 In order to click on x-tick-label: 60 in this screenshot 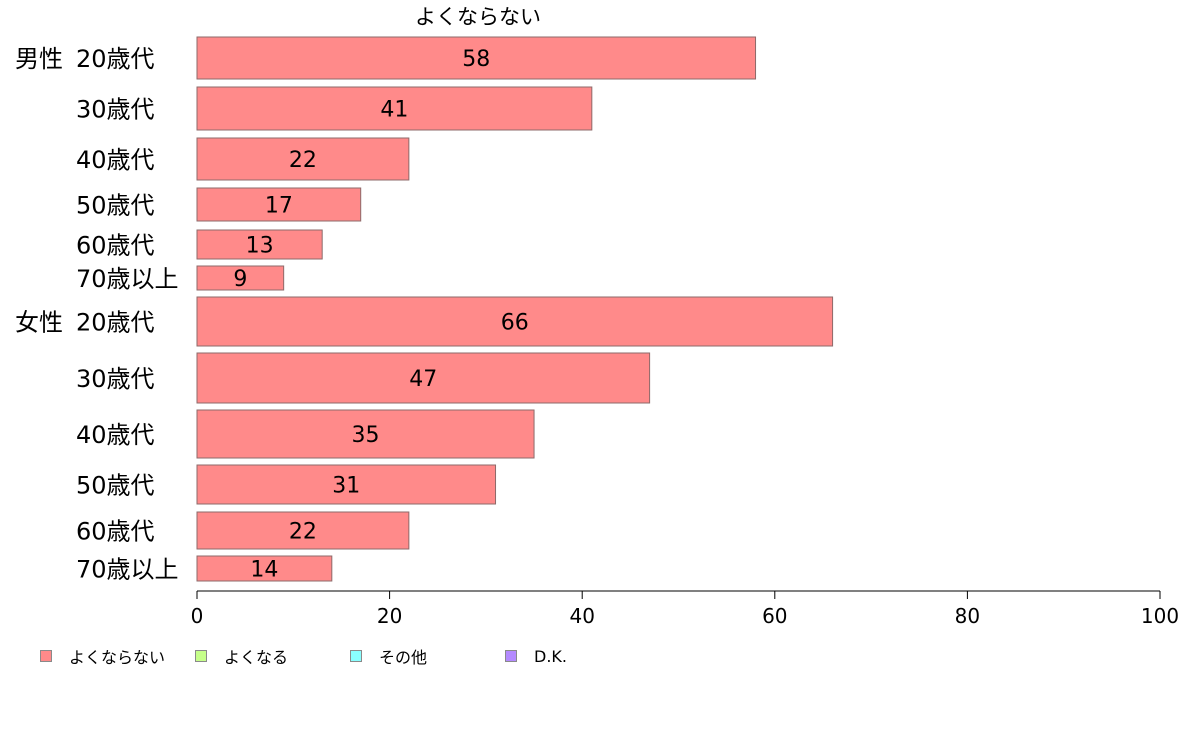, I will do `click(774, 616)`.